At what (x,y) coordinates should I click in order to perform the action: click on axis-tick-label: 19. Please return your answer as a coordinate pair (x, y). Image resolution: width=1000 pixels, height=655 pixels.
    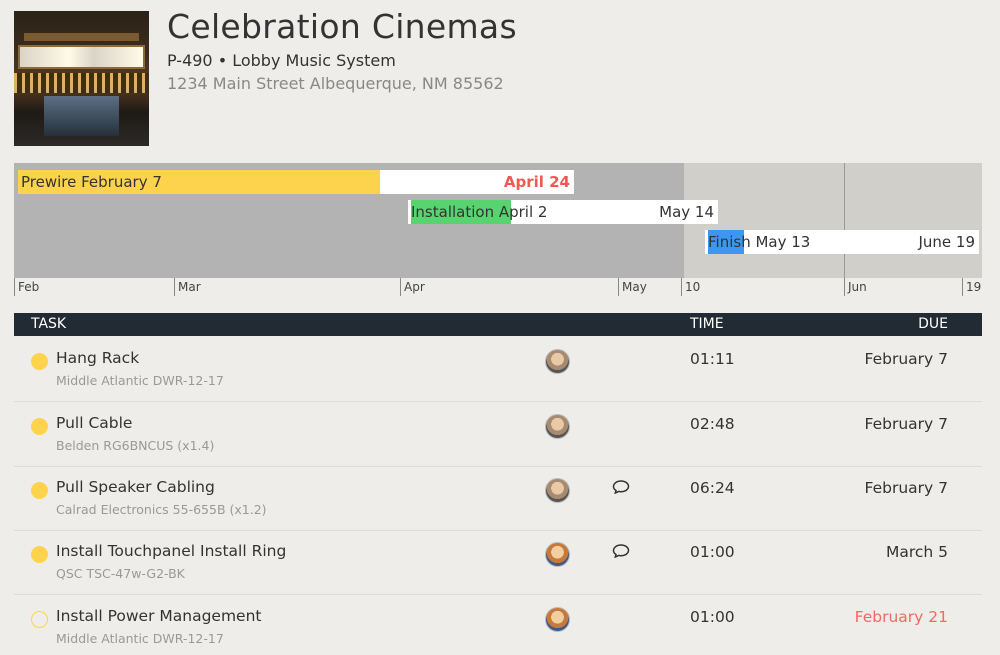
    Looking at the image, I should click on (971, 287).